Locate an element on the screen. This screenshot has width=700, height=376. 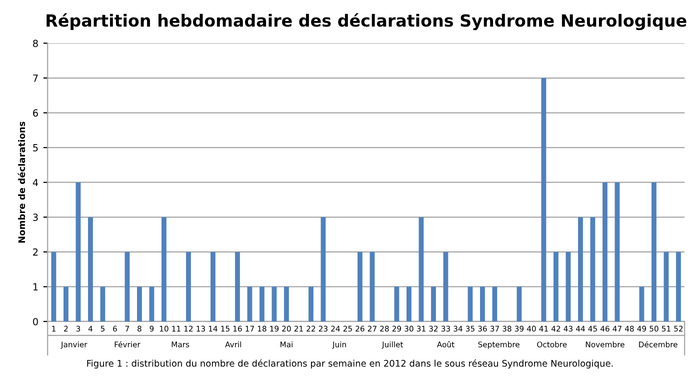
y-tick-label: 7 is located at coordinates (35, 78).